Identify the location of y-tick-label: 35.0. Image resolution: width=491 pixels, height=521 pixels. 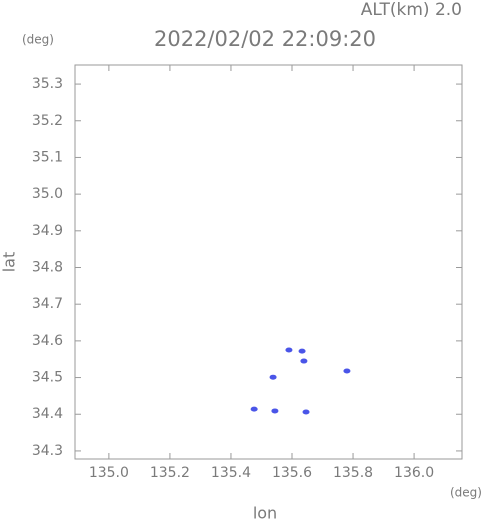
(47, 194).